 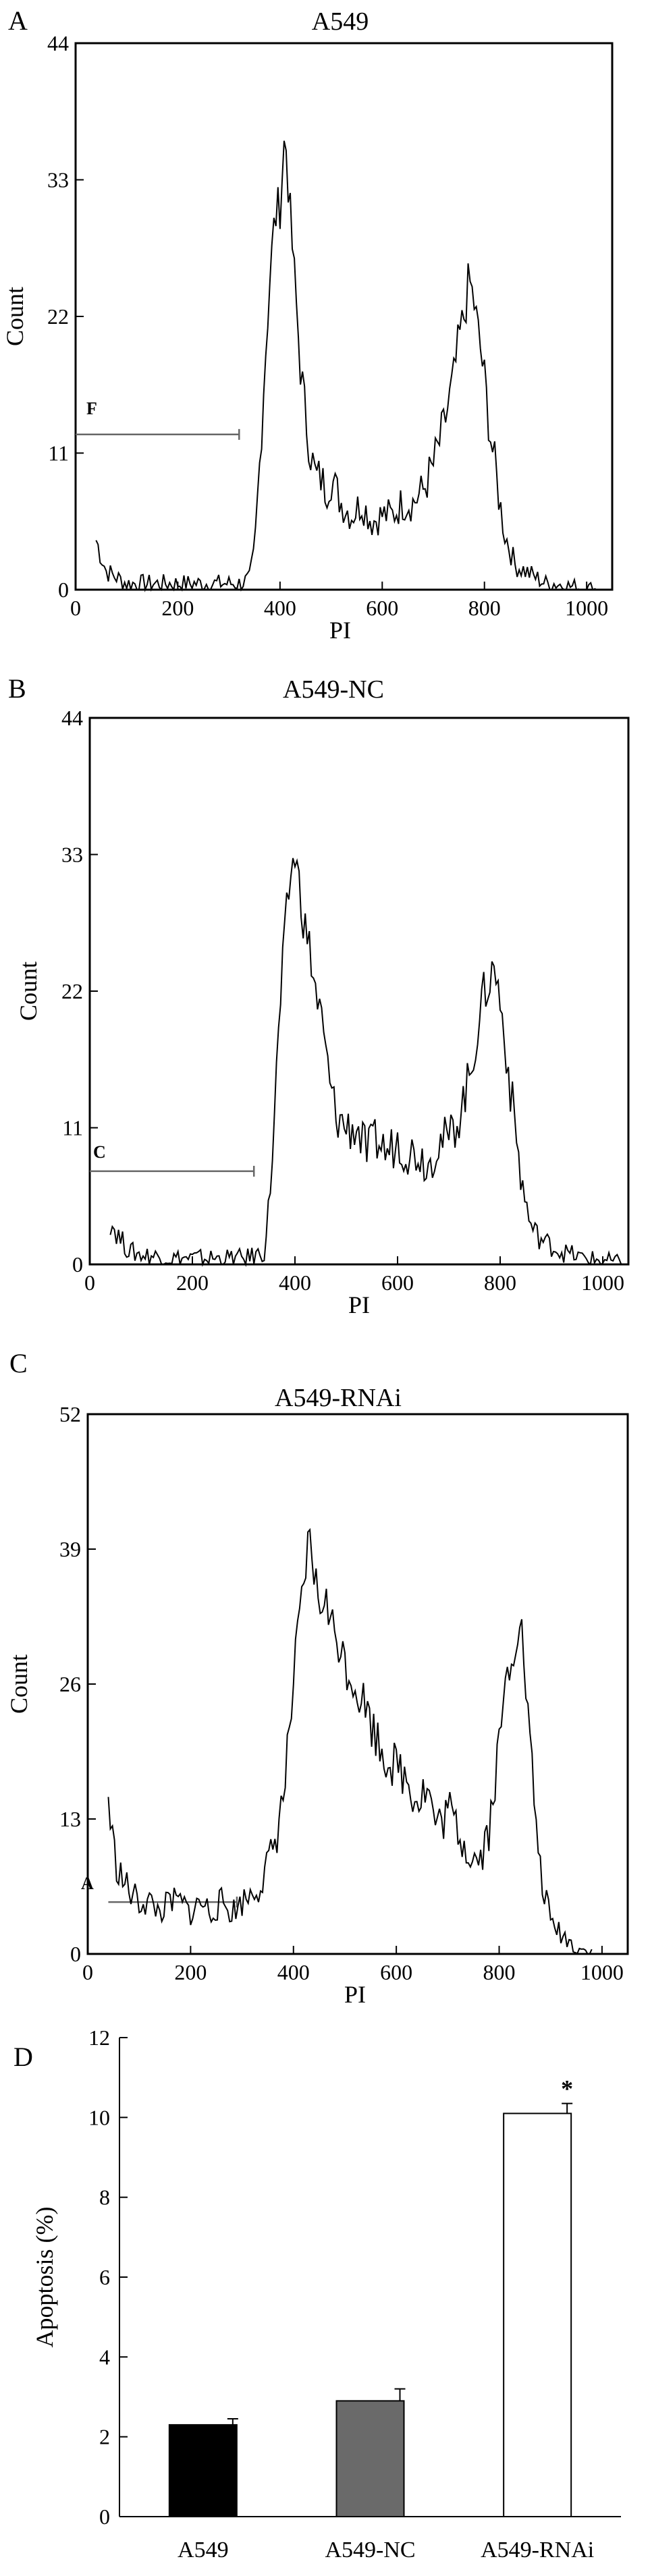 What do you see at coordinates (567, 2088) in the screenshot?
I see `significance-marker: *` at bounding box center [567, 2088].